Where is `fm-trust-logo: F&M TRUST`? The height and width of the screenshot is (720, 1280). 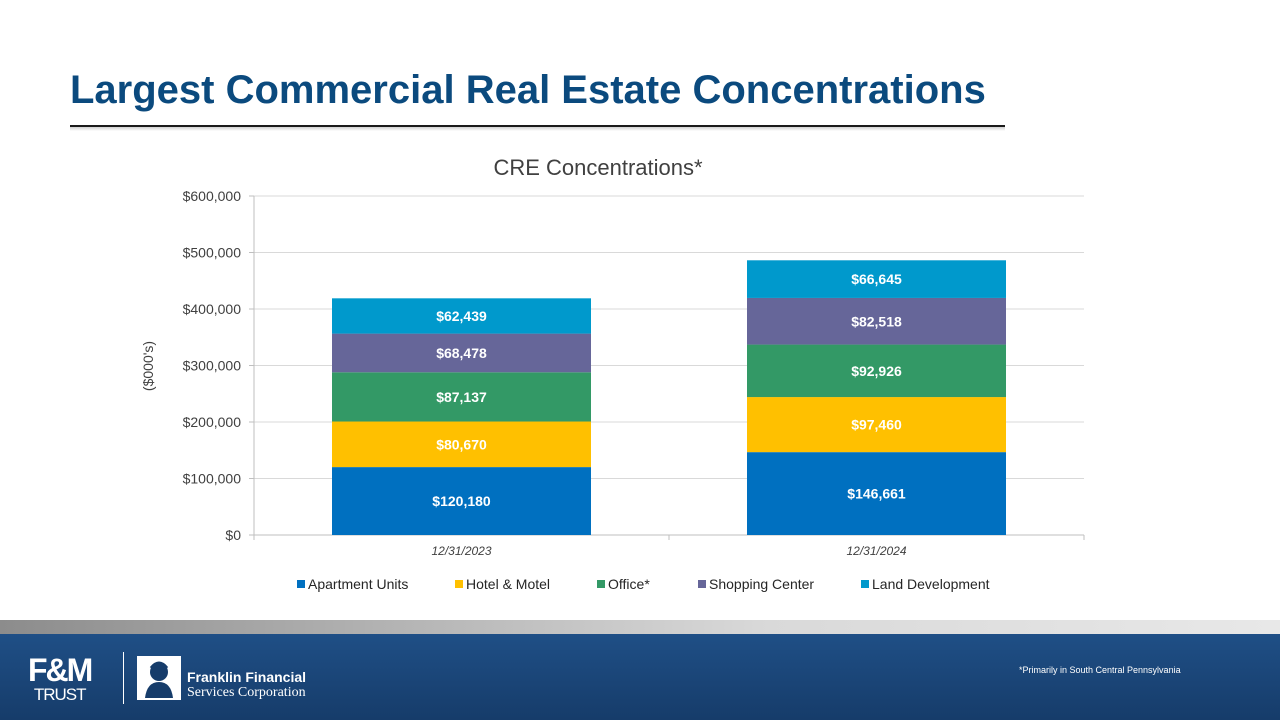
fm-trust-logo: F&M TRUST is located at coordinates (60, 678).